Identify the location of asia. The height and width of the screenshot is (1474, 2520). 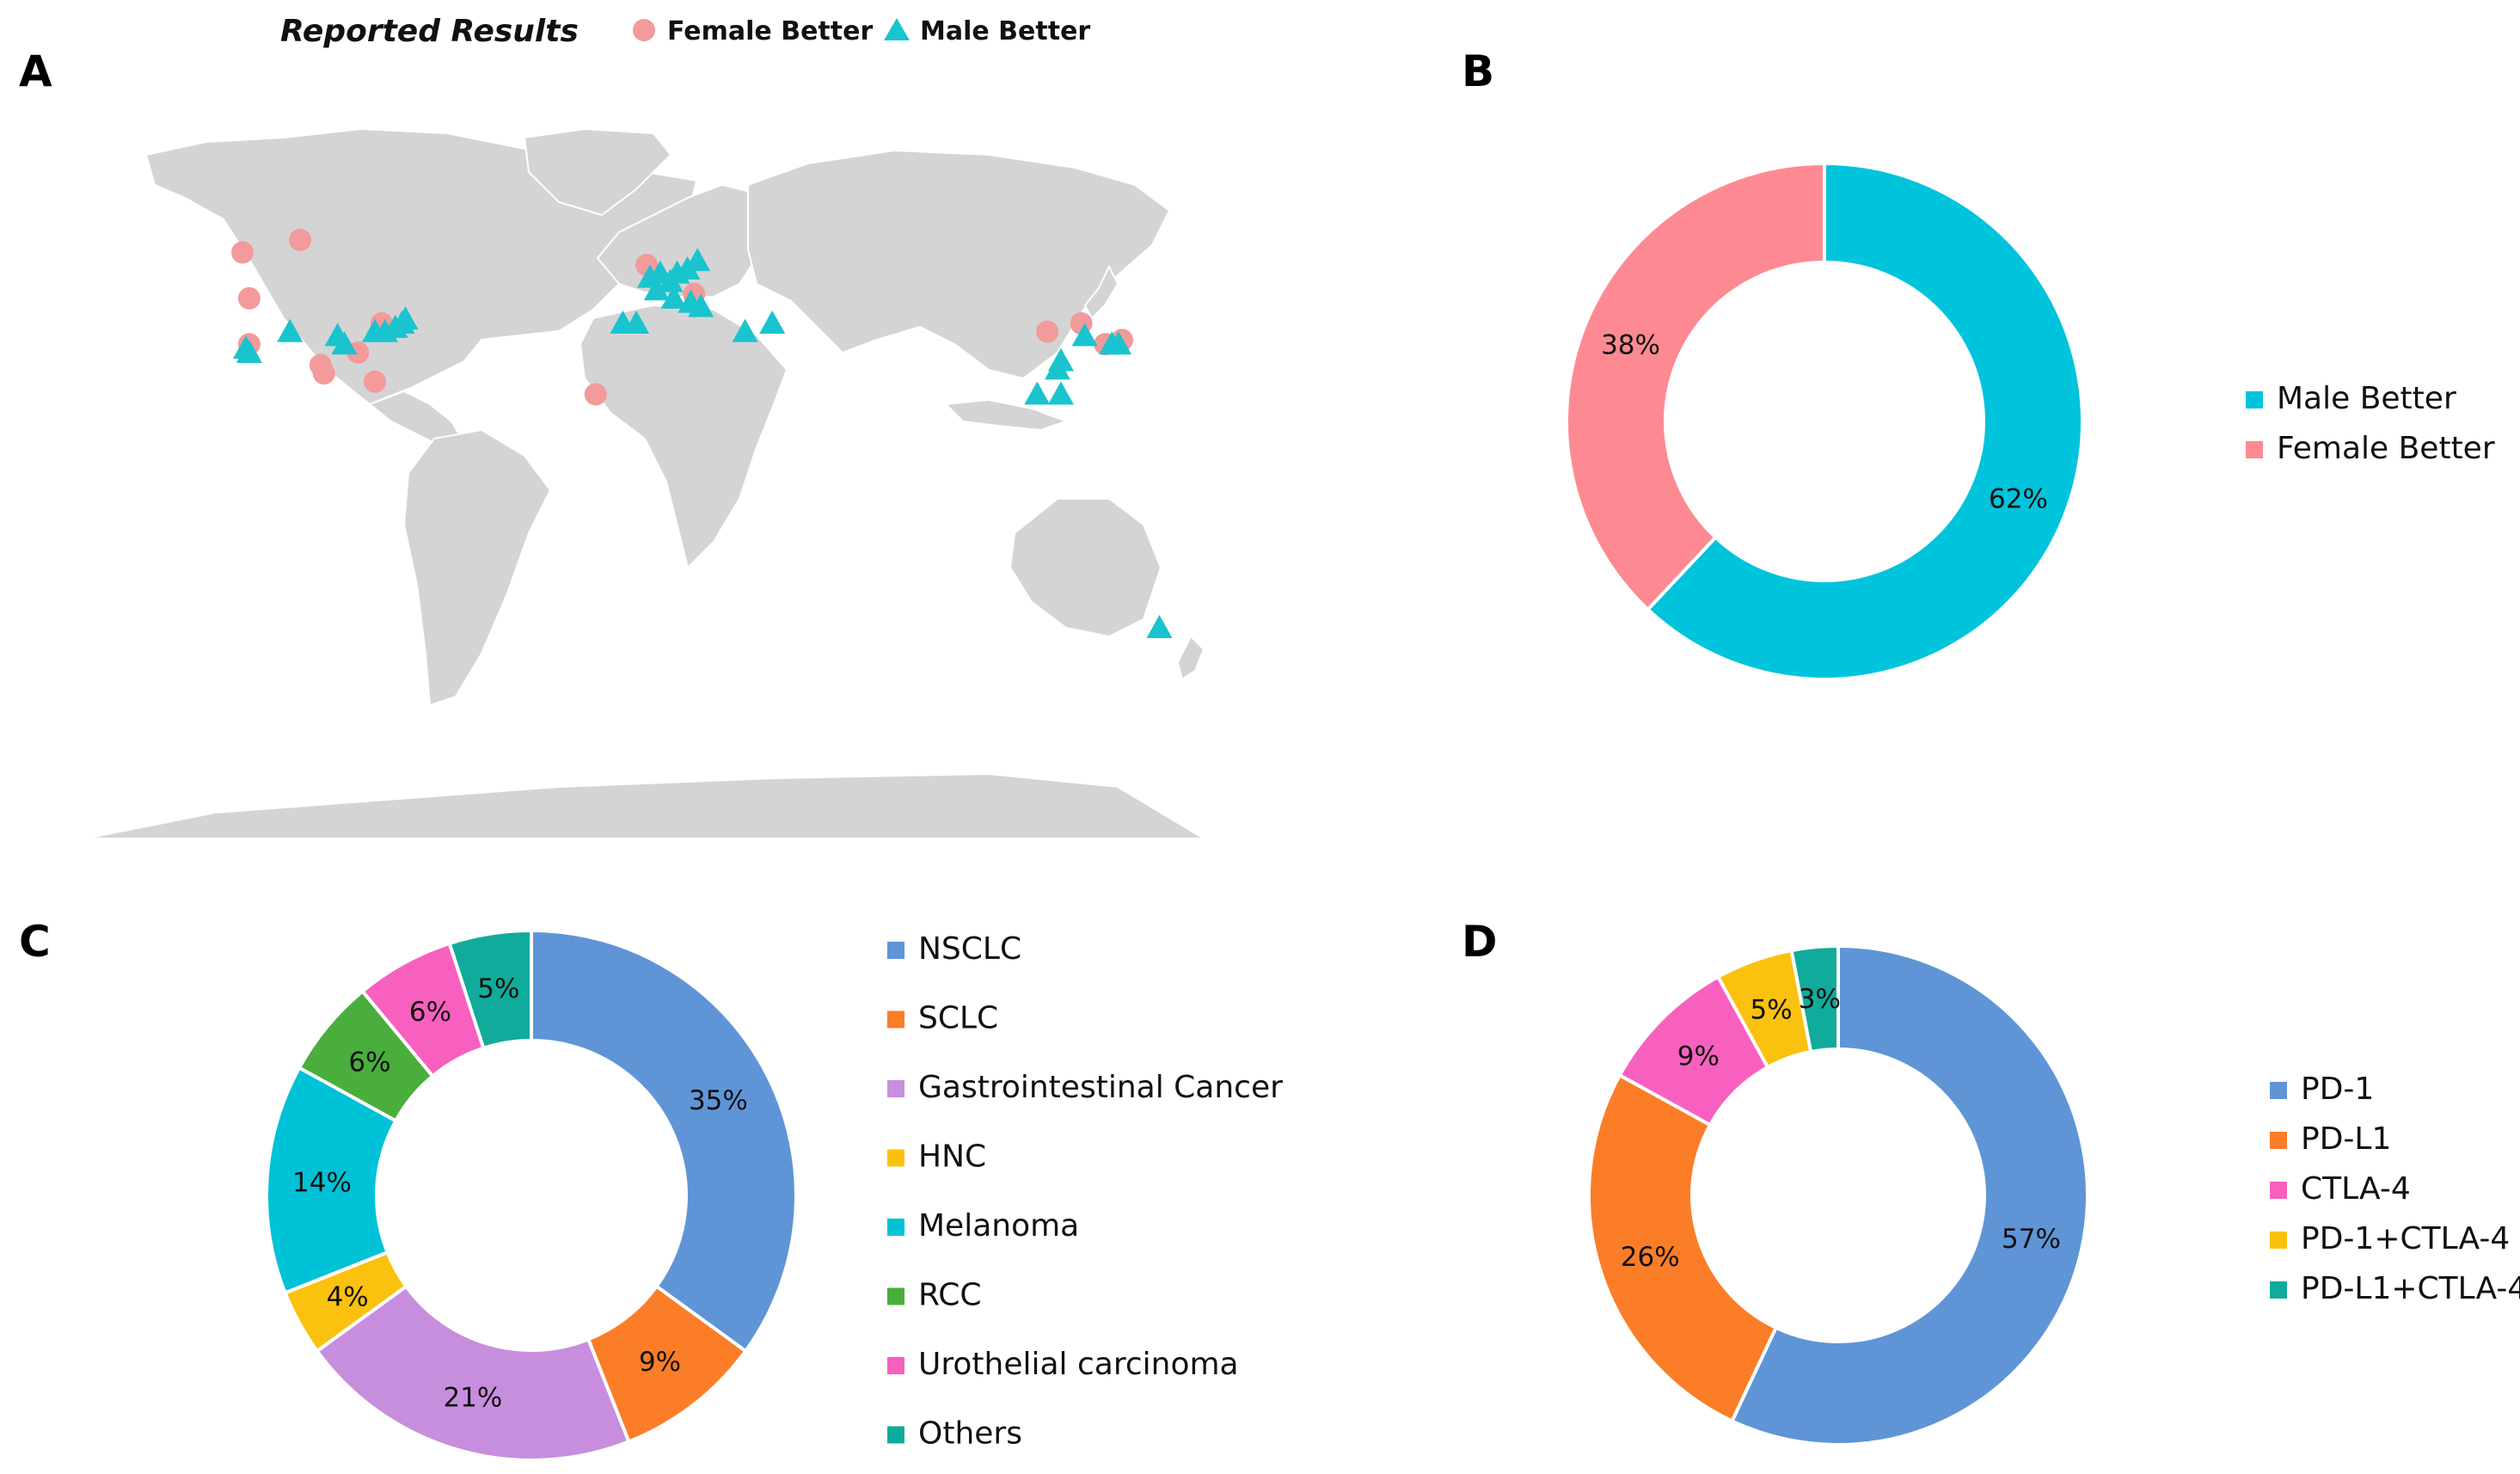
(959, 264).